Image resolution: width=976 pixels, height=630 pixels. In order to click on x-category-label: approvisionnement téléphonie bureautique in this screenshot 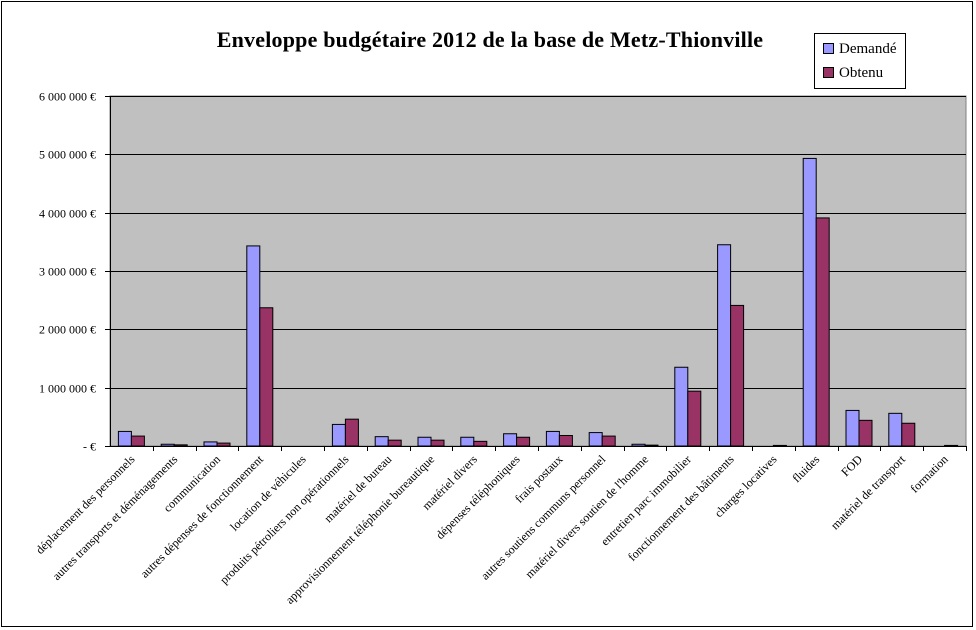, I will do `click(360, 529)`.